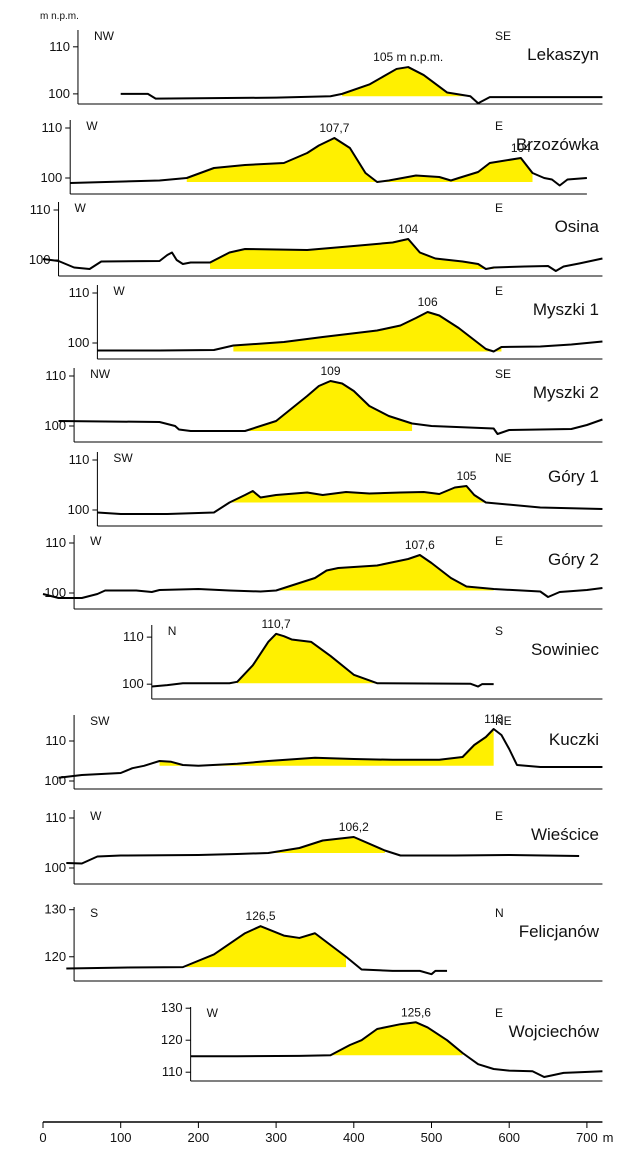 The width and height of the screenshot is (621, 1153). I want to click on peak-label: 106, so click(428, 302).